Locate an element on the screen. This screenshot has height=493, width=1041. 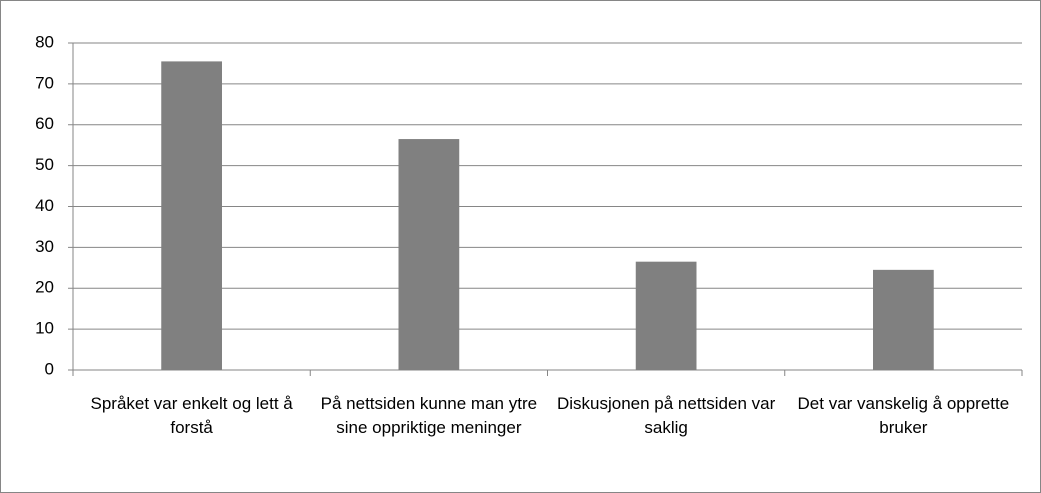
x-tick-label: Det var vanskelig å opprette bruker is located at coordinates (903, 415).